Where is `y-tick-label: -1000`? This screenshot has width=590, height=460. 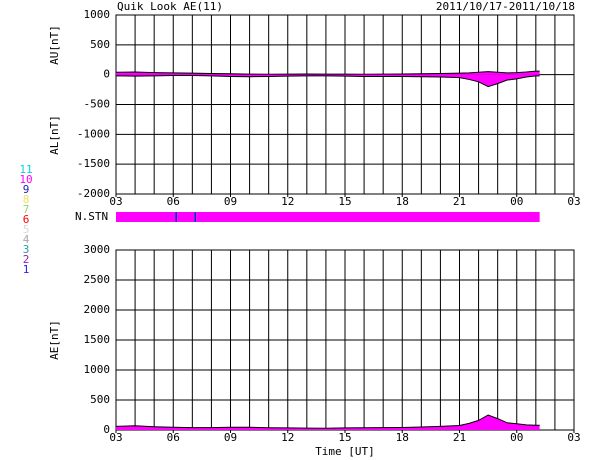 y-tick-label: -1000 is located at coordinates (93, 133).